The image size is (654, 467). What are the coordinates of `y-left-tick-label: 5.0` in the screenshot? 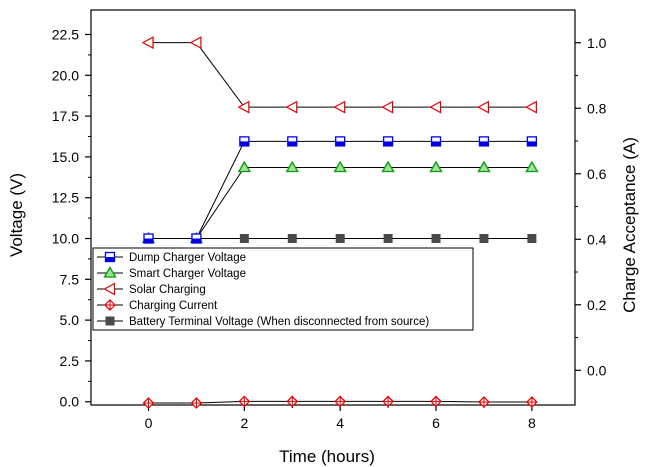 It's located at (70, 320).